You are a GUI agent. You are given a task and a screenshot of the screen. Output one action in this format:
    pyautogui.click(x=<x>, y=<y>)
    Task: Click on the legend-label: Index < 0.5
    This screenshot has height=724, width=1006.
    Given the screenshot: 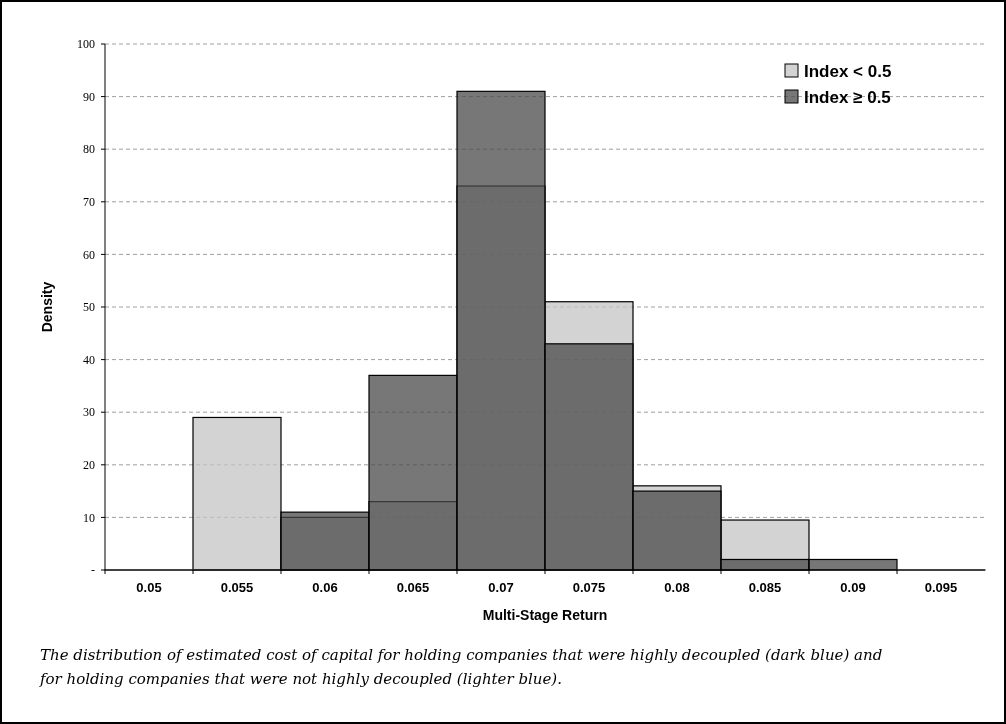 What is the action you would take?
    pyautogui.click(x=848, y=71)
    